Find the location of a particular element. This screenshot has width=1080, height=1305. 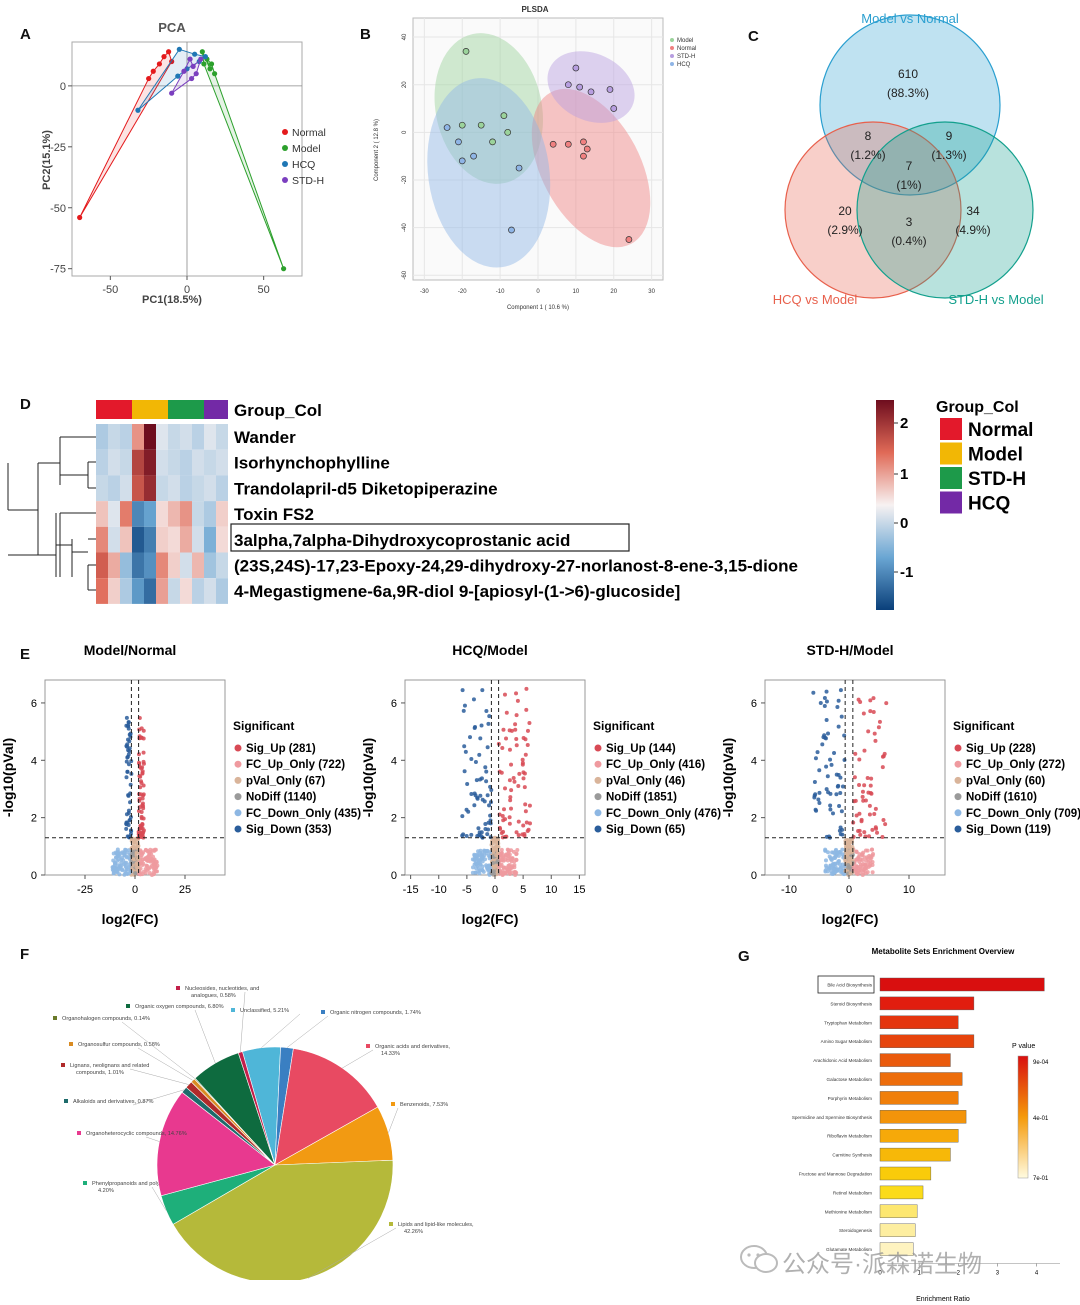

volcano-xlabel: log2(FC) is located at coordinates (850, 919).